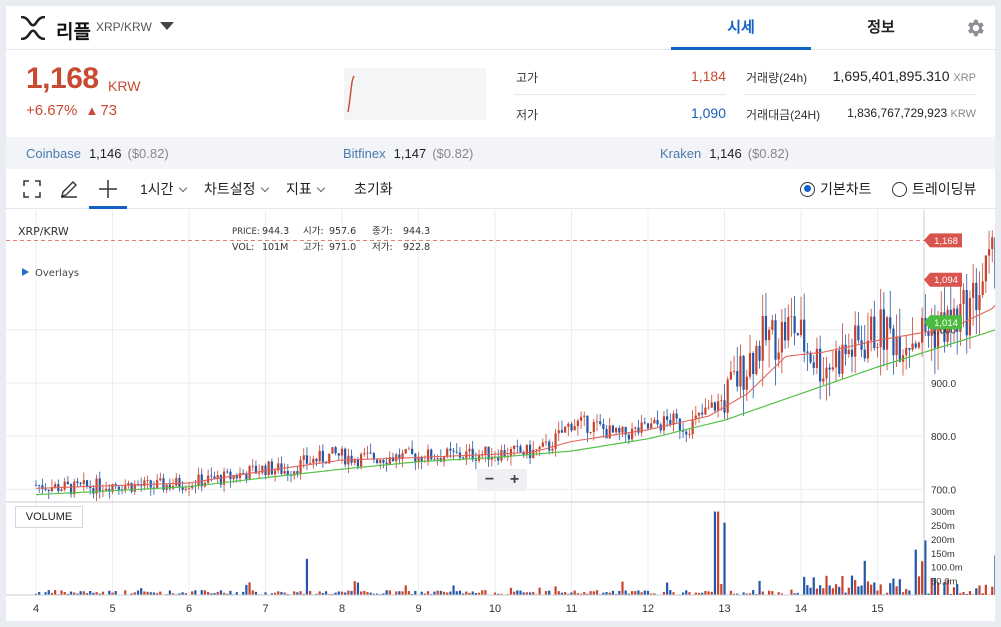 The image size is (1001, 627). I want to click on chevron-down-icon, so click(264, 188).